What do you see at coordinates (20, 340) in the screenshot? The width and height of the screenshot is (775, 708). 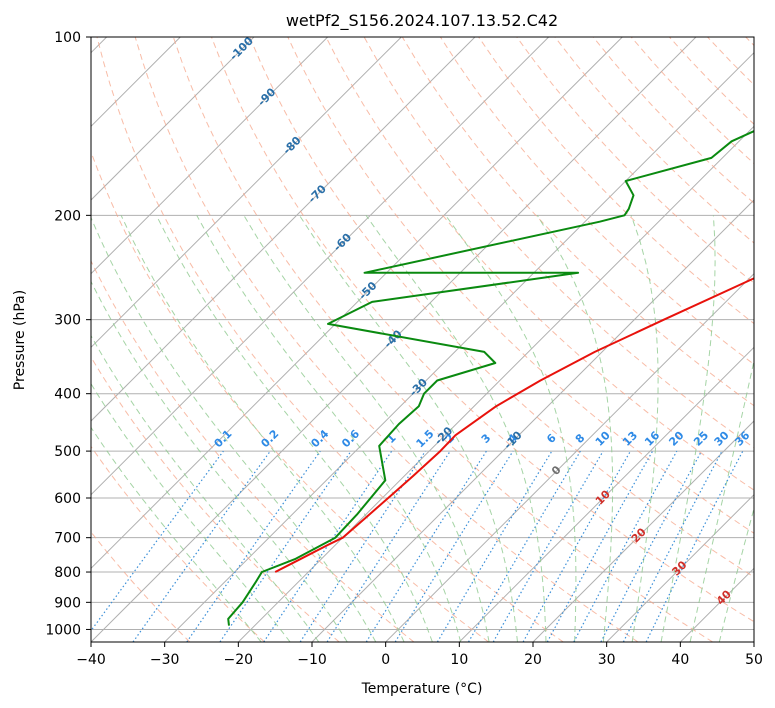 I see `y-axis-title: Pressure (hPa)` at bounding box center [20, 340].